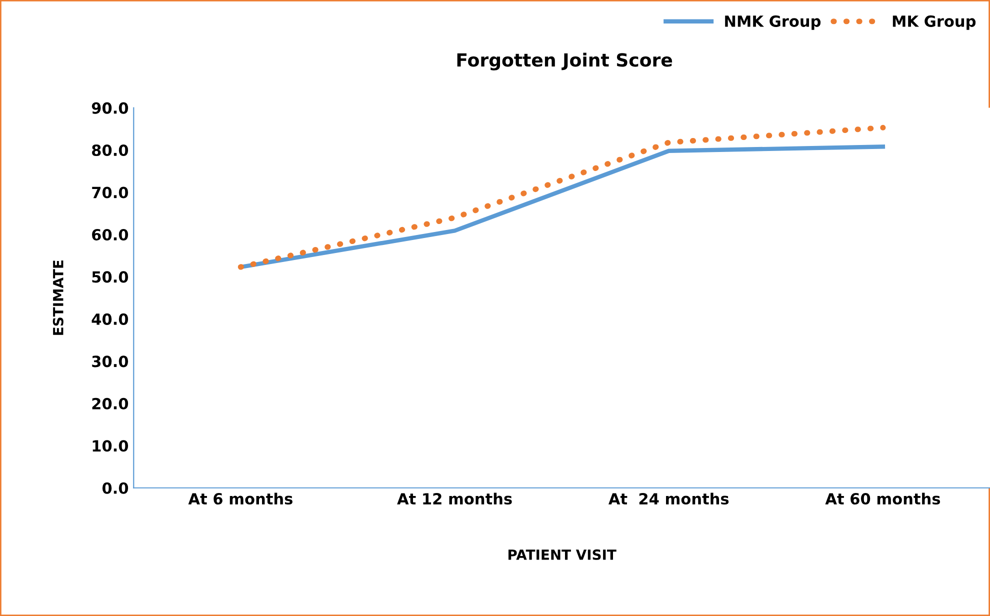 Image resolution: width=990 pixels, height=616 pixels. What do you see at coordinates (668, 498) in the screenshot?
I see `x-tick-label: At 24 months` at bounding box center [668, 498].